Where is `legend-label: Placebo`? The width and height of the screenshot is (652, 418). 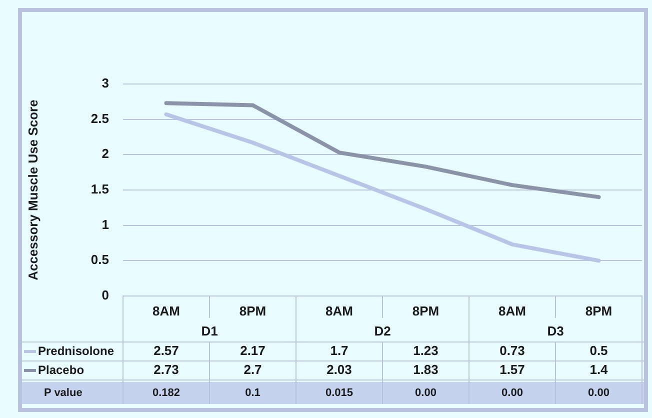
legend-label: Placebo is located at coordinates (61, 369).